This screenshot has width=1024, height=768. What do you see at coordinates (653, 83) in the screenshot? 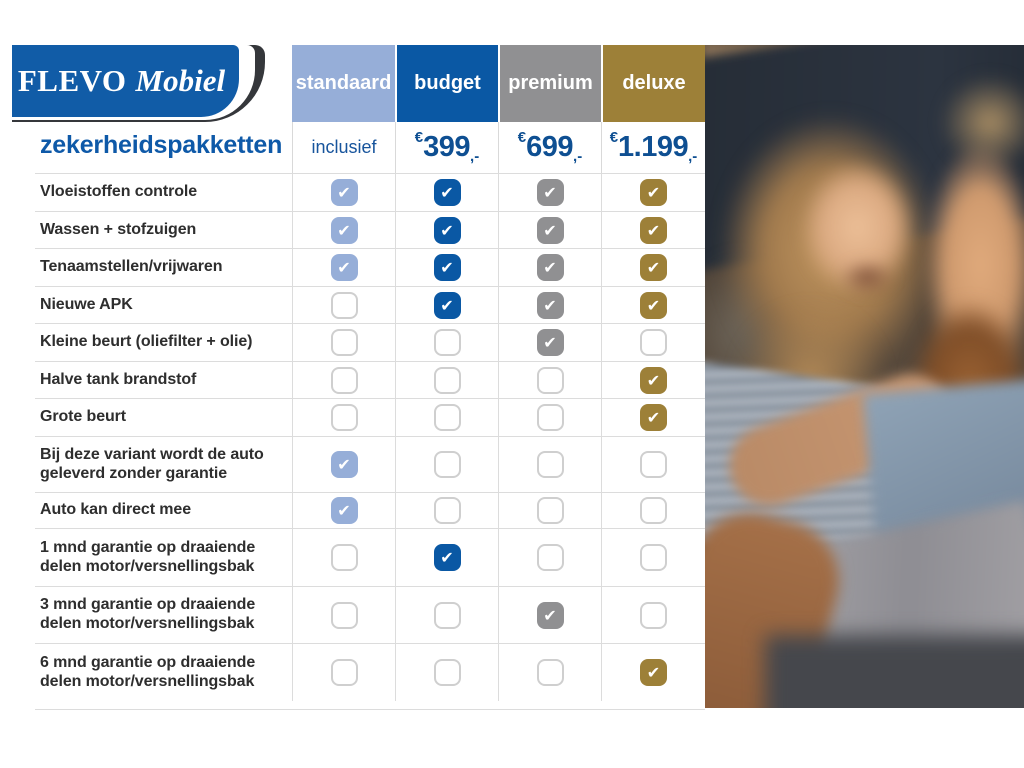
I see `column-header-deluxe: deluxe` at bounding box center [653, 83].